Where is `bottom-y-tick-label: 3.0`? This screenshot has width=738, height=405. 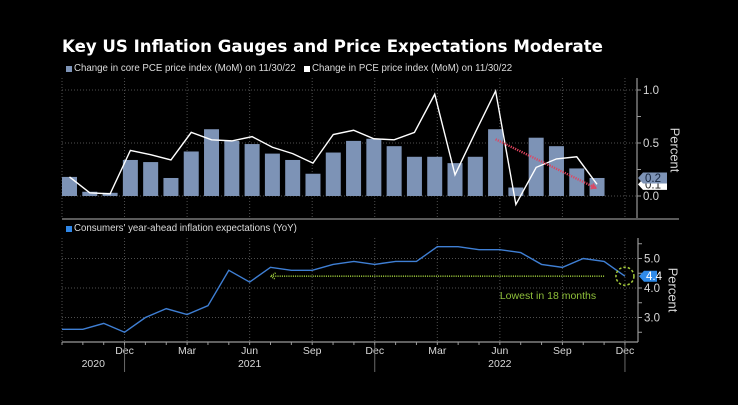 bottom-y-tick-label: 3.0 is located at coordinates (652, 319).